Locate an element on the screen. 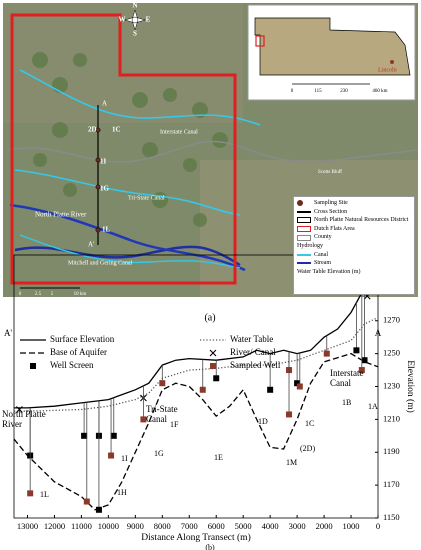 The height and width of the screenshot is (550, 421). well-label: 1I is located at coordinates (124, 458).